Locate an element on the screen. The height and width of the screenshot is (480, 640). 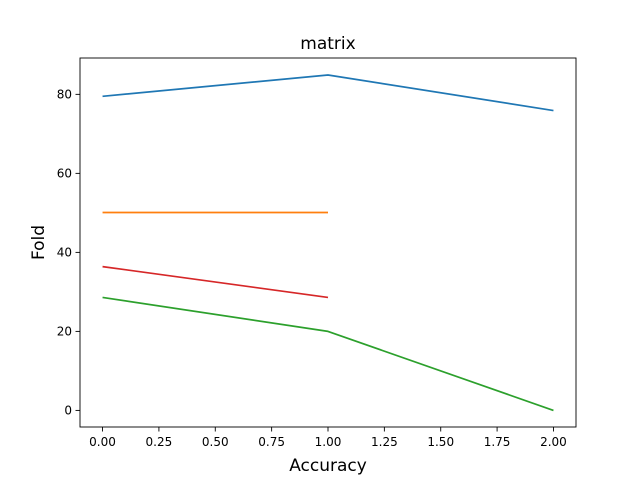
chart-title: matrix is located at coordinates (327, 44).